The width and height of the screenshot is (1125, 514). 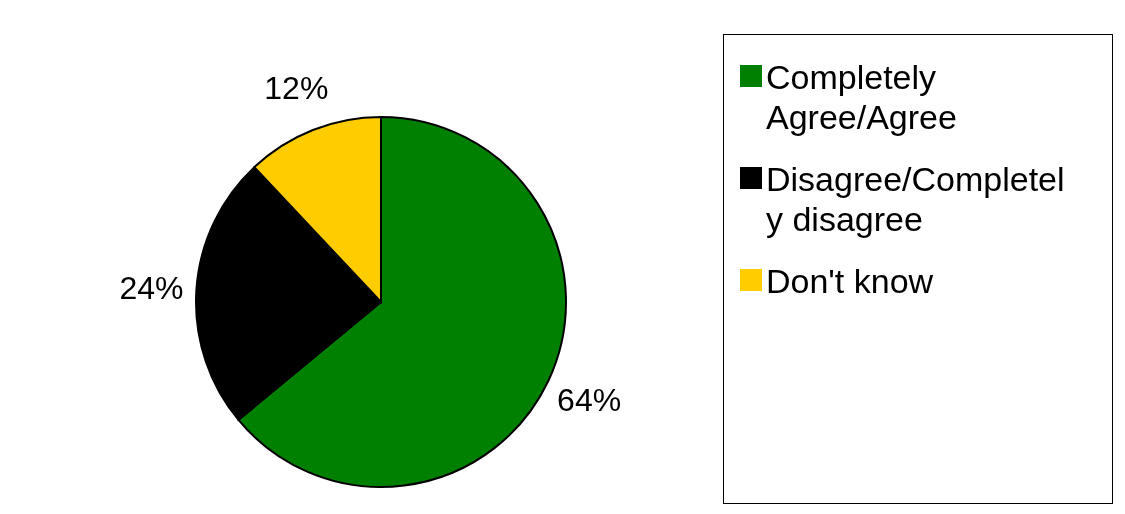 I want to click on data-label: 12%, so click(x=296, y=88).